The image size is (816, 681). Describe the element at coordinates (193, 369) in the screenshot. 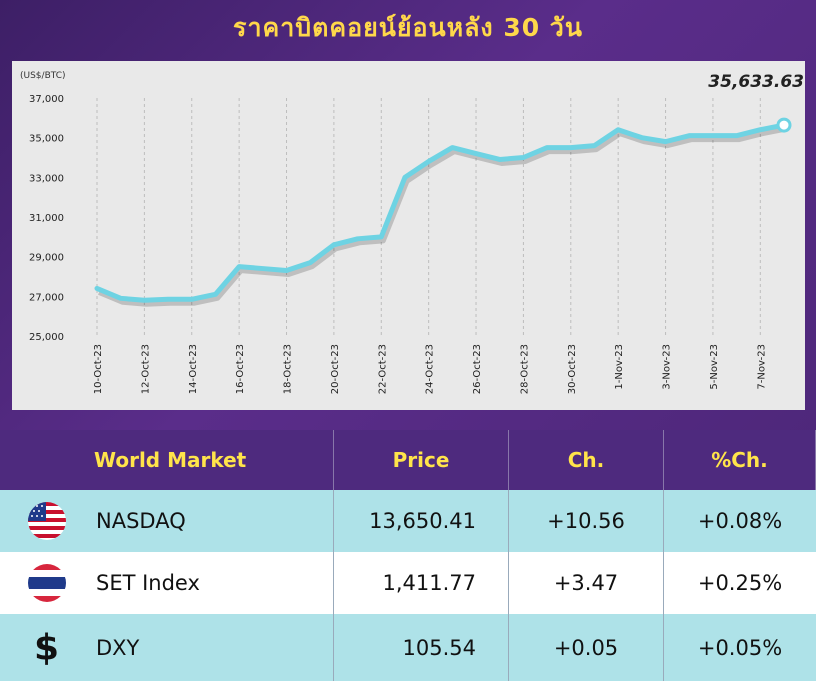

I see `x-tick-label: 14-Oct-23` at that location.